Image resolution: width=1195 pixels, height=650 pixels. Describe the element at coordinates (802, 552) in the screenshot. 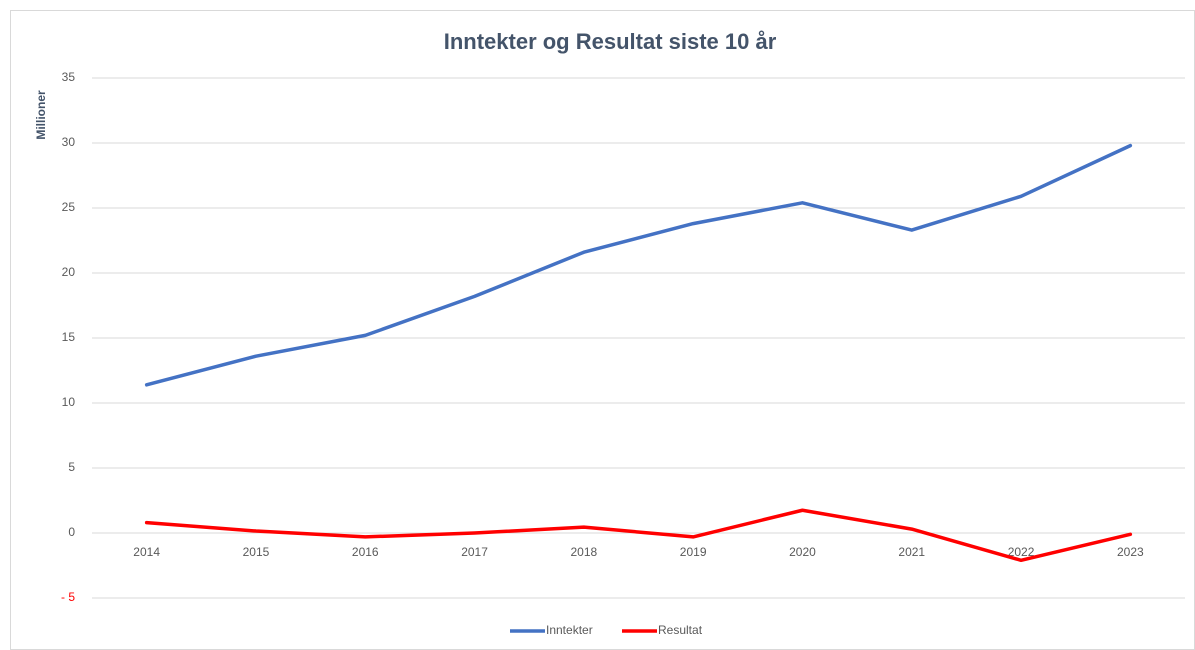

I see `x-tick-label: 2020` at that location.